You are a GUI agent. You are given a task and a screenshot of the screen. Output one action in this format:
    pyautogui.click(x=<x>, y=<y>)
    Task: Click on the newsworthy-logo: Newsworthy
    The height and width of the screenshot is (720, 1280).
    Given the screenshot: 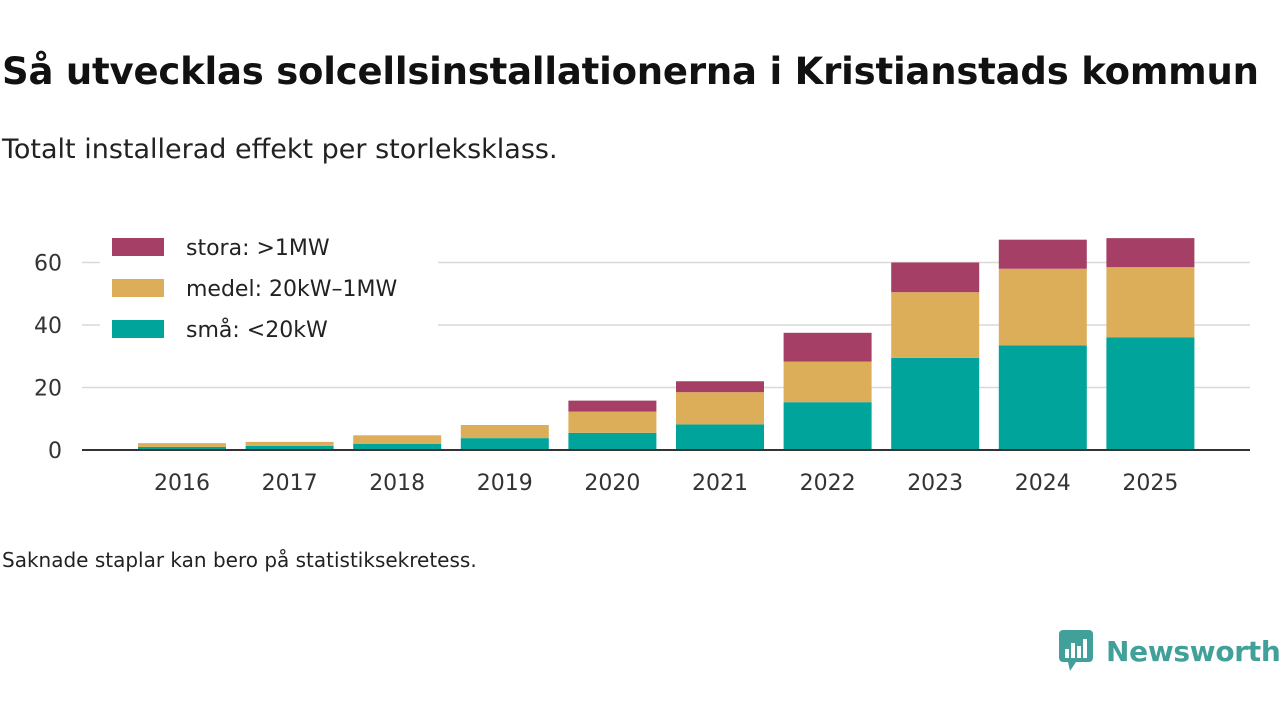 What is the action you would take?
    pyautogui.click(x=1169, y=651)
    